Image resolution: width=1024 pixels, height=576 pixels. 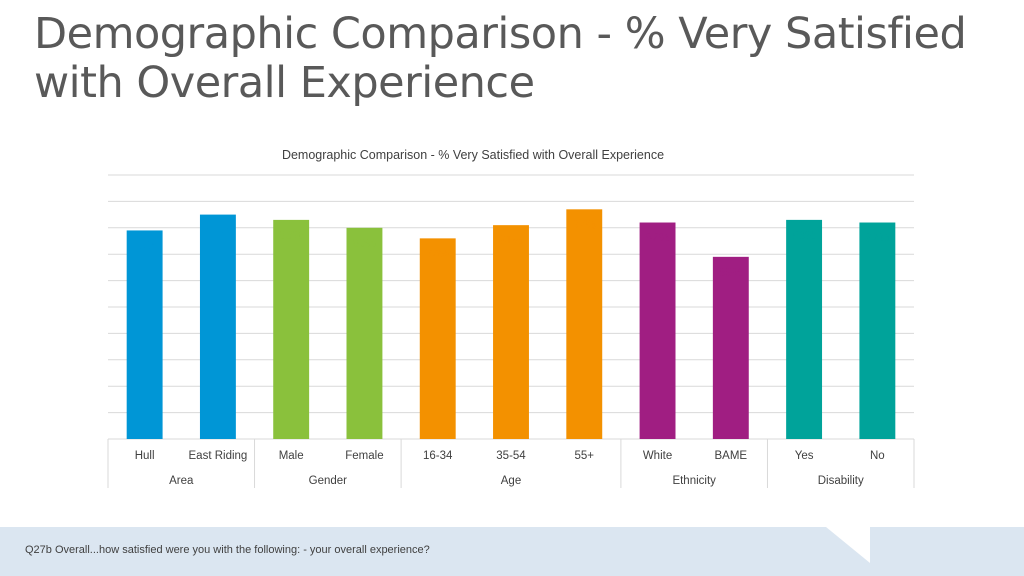 What do you see at coordinates (181, 481) in the screenshot?
I see `group-label: Area` at bounding box center [181, 481].